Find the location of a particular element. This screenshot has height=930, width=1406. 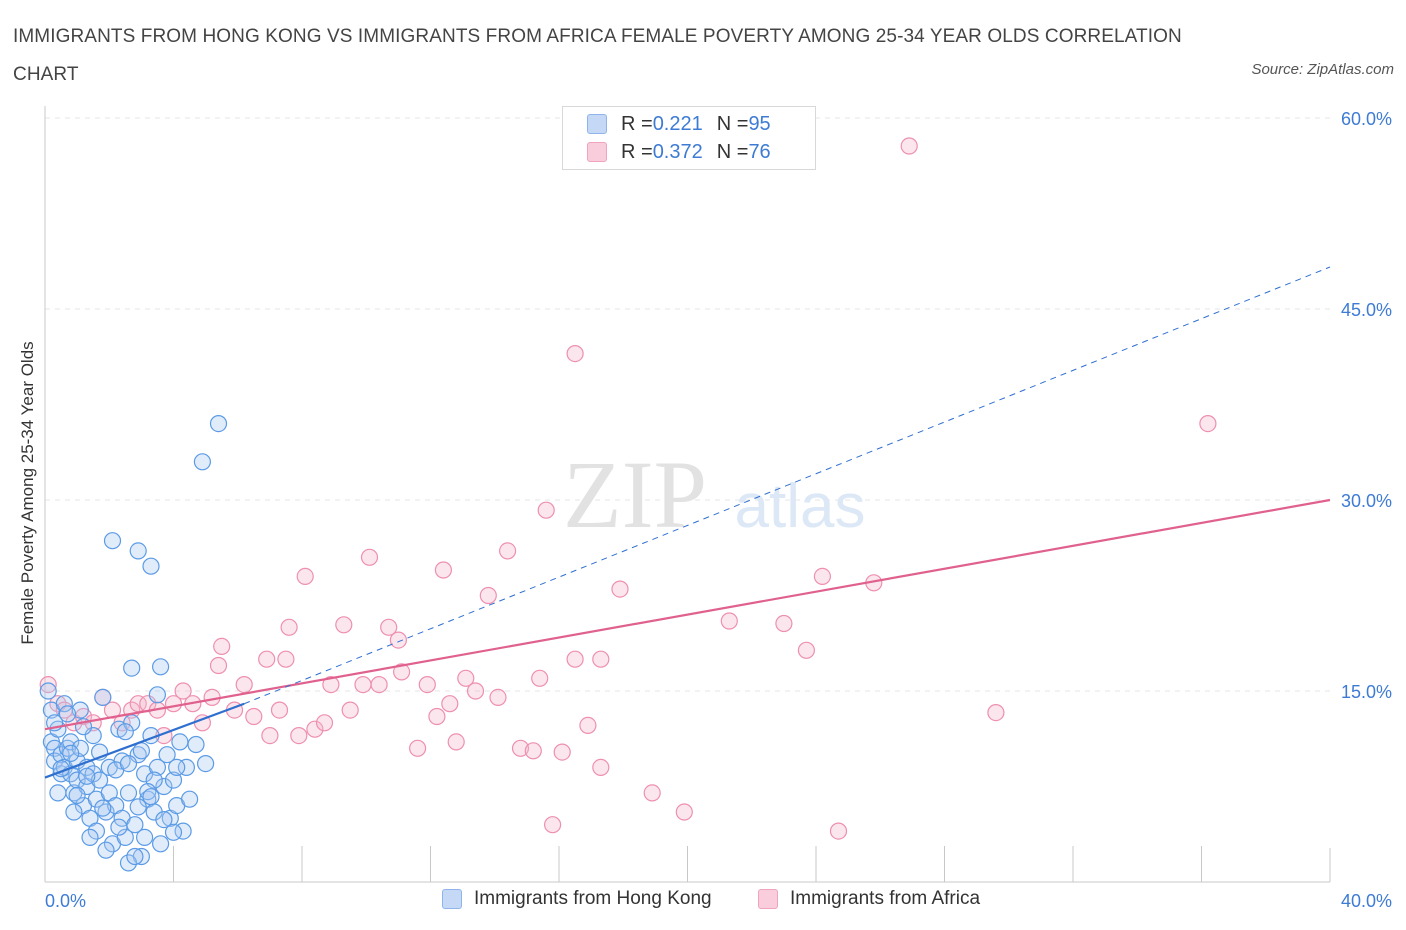

y-tick-label: 45.0% is located at coordinates (1366, 310).